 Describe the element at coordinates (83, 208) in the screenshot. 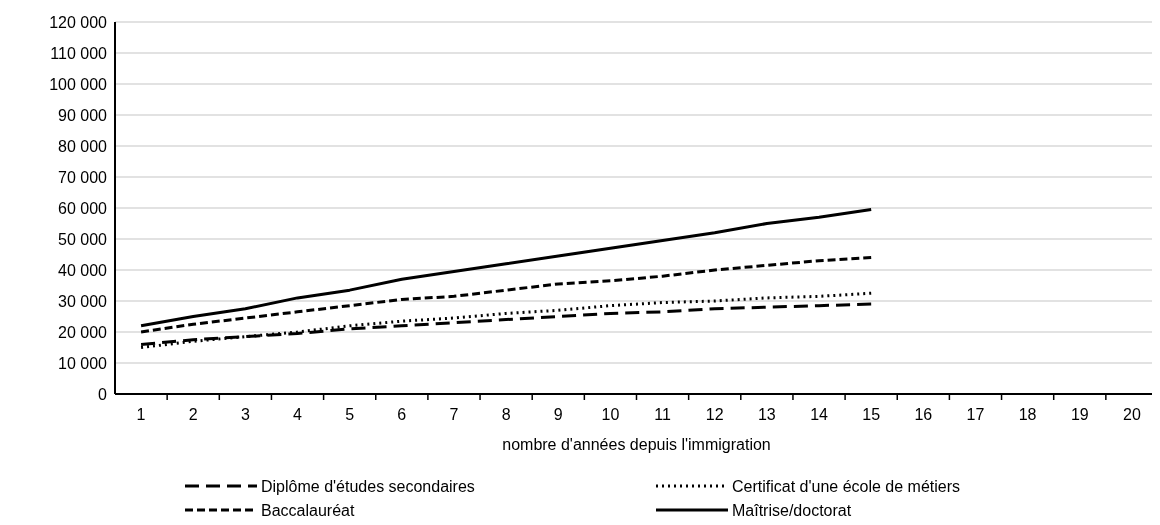

I see `y-tick-label: 60 000` at that location.